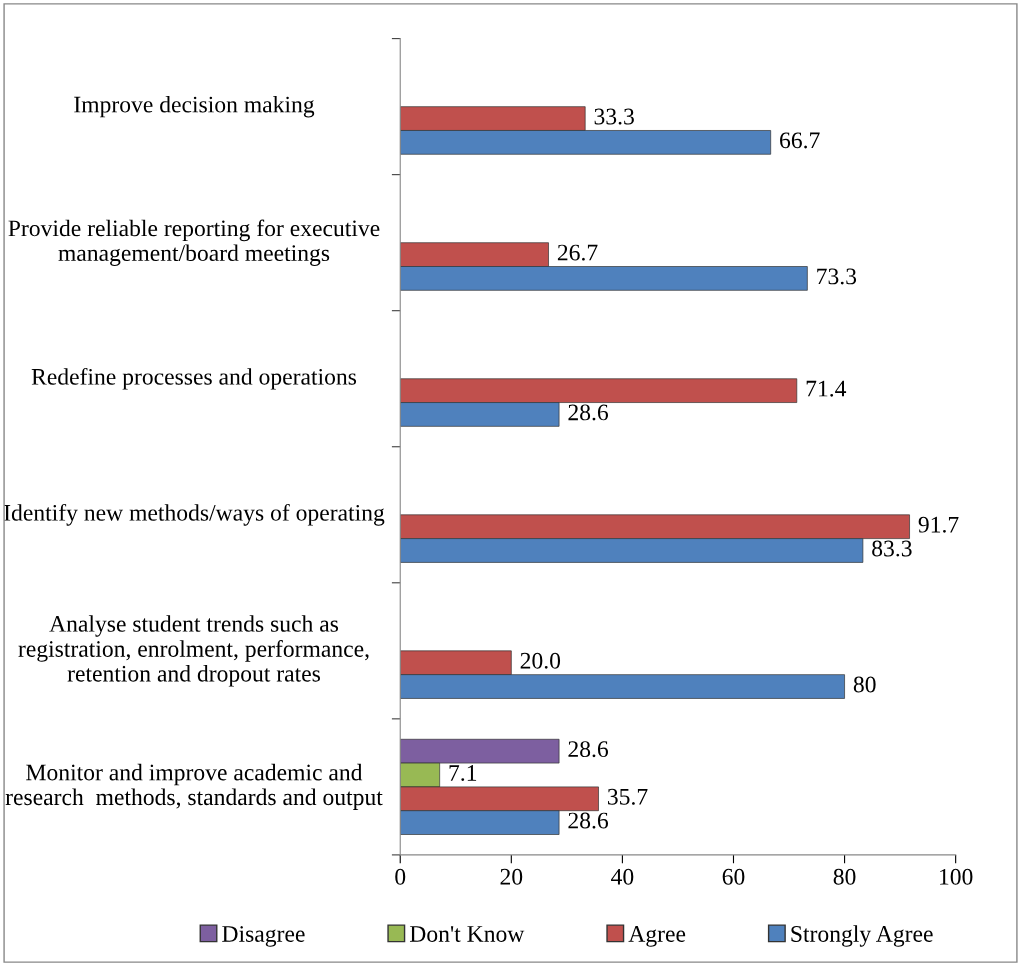  I want to click on data-label: 80, so click(864, 684).